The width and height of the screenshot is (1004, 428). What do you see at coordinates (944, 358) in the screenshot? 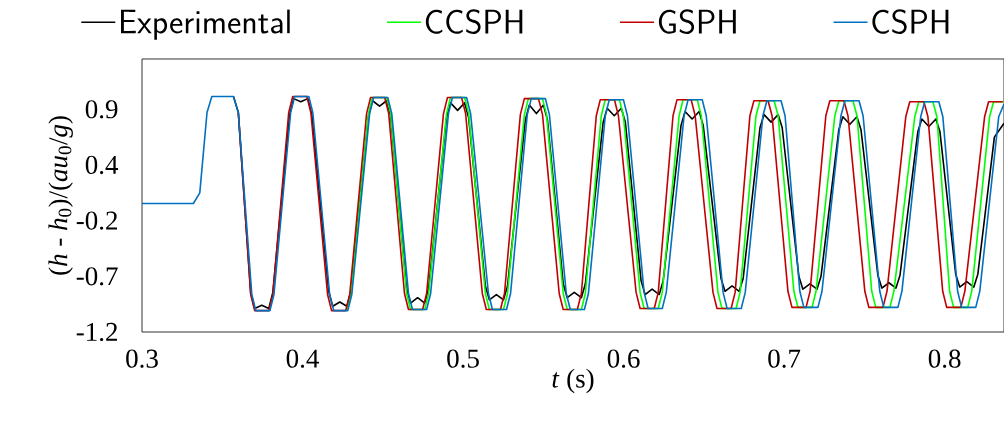
I see `x-tick-label: 0.8` at bounding box center [944, 358].